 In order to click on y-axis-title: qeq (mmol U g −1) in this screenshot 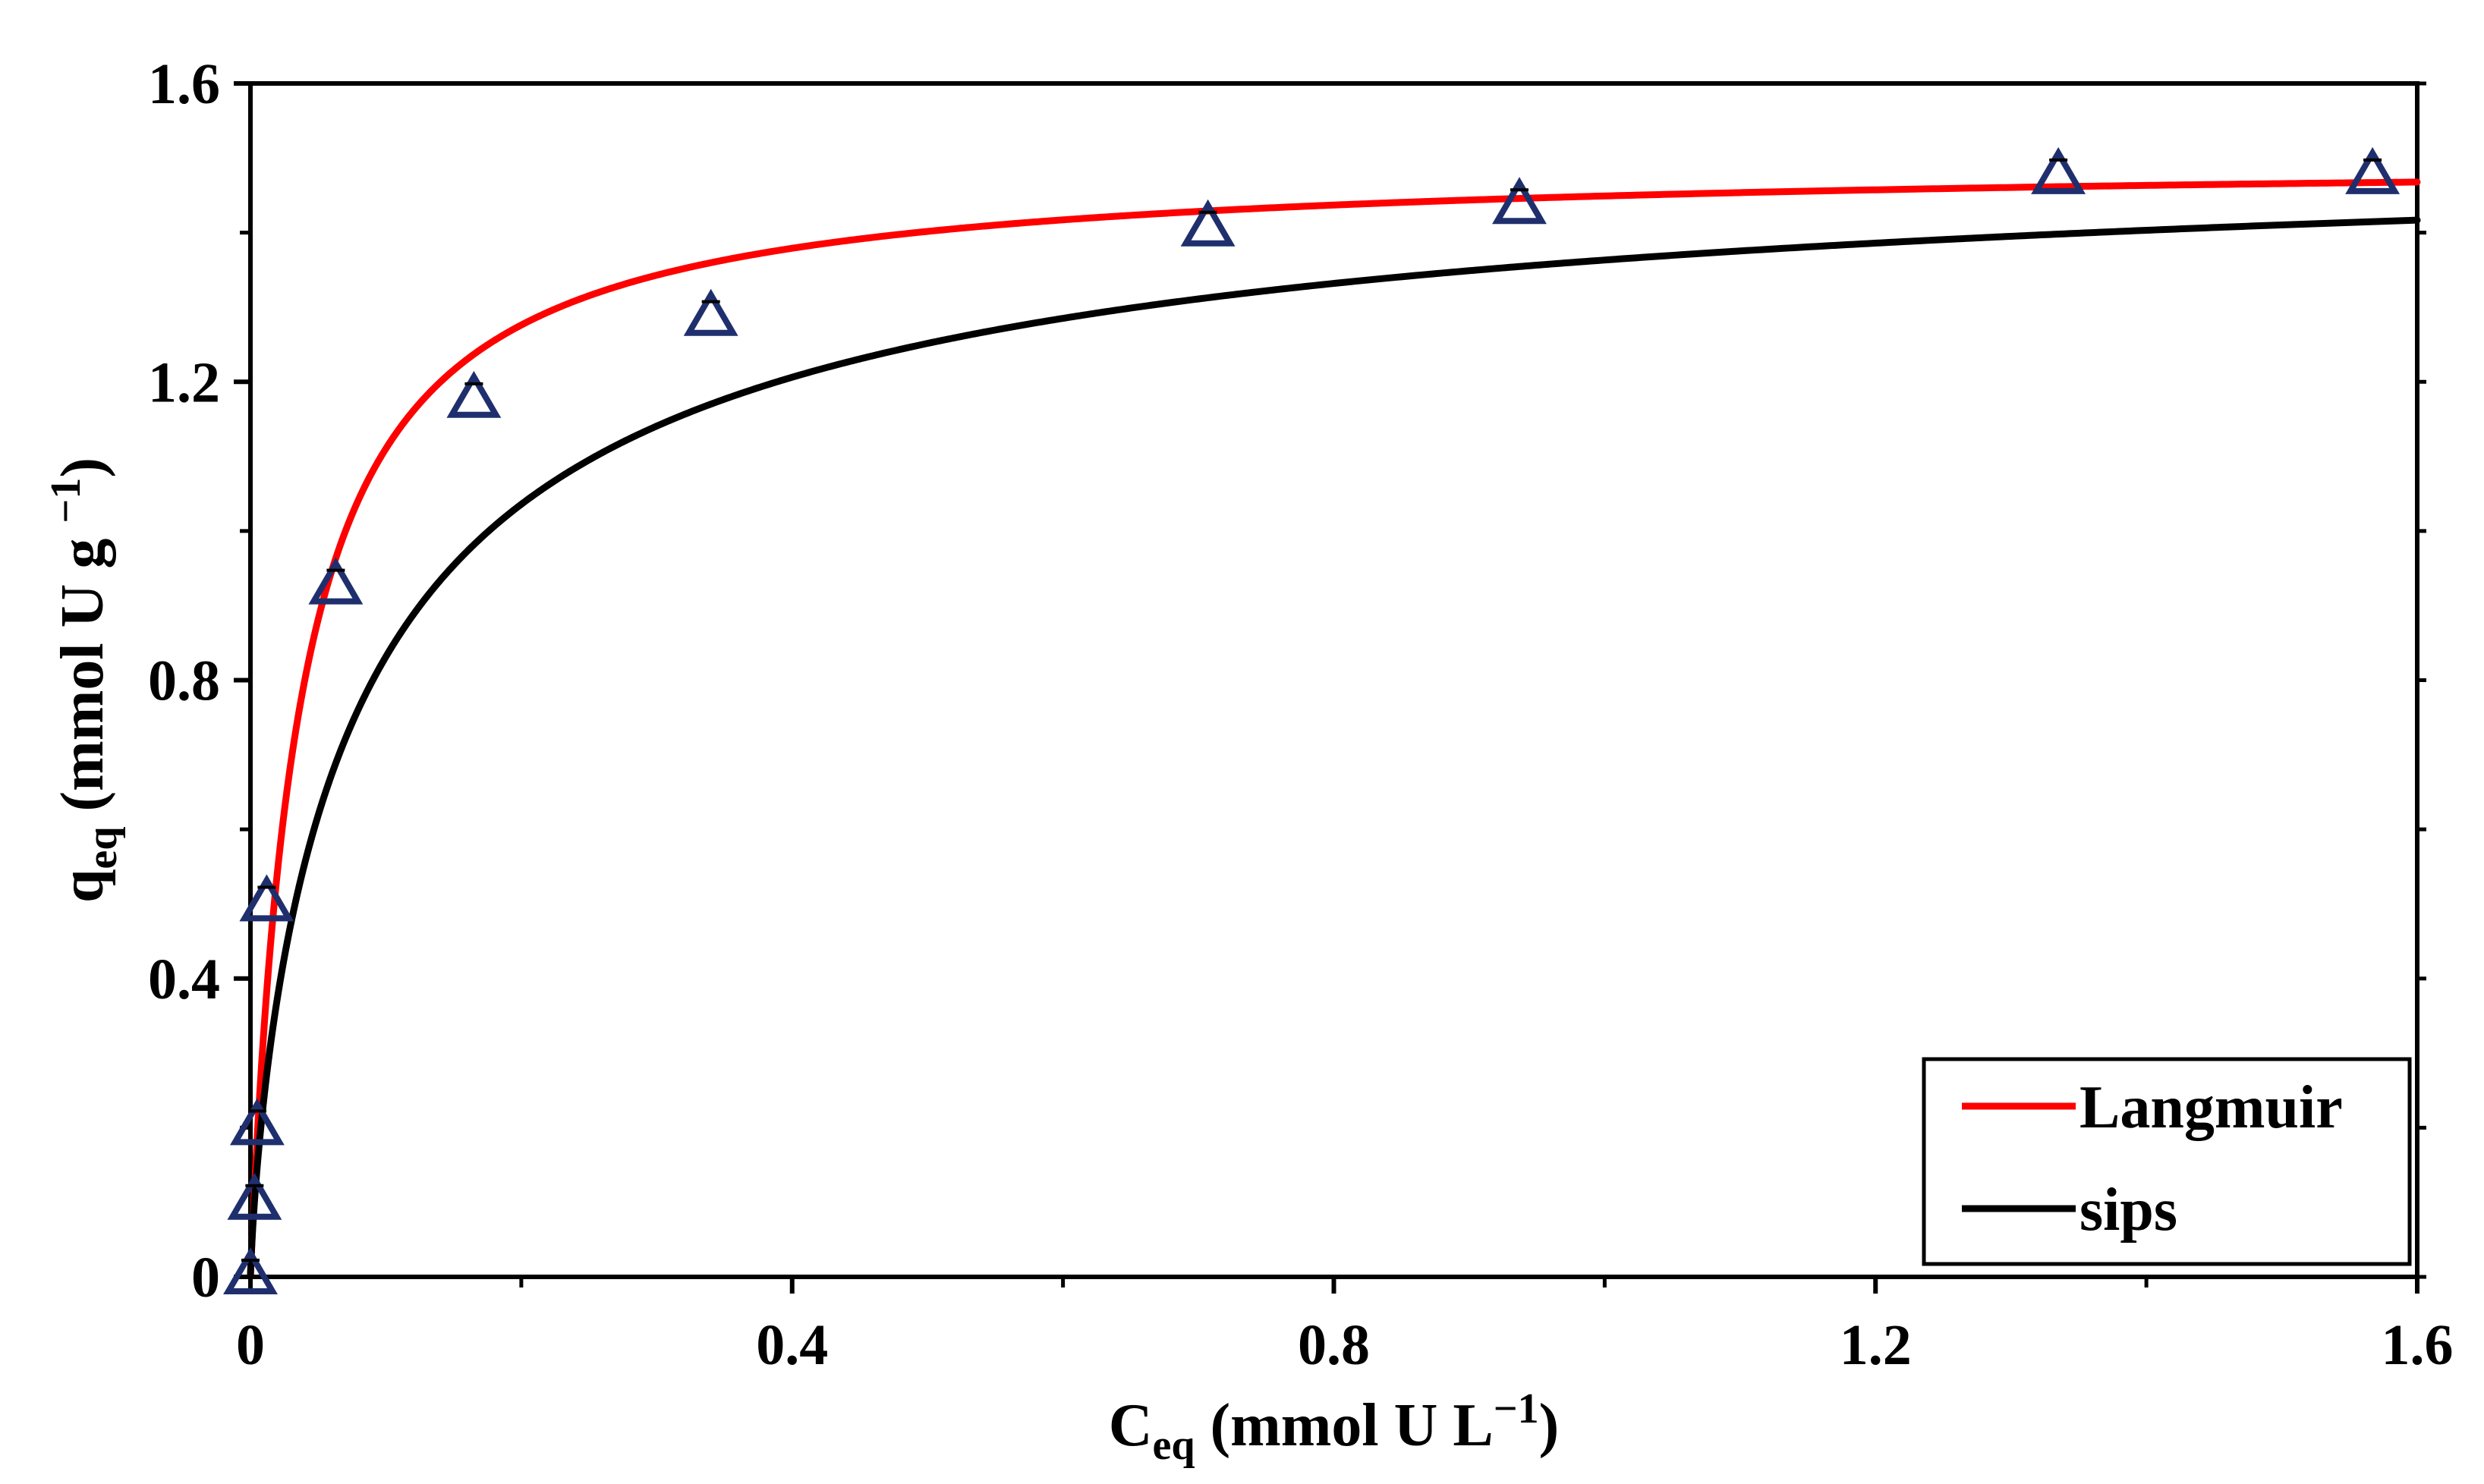, I will do `click(85, 680)`.